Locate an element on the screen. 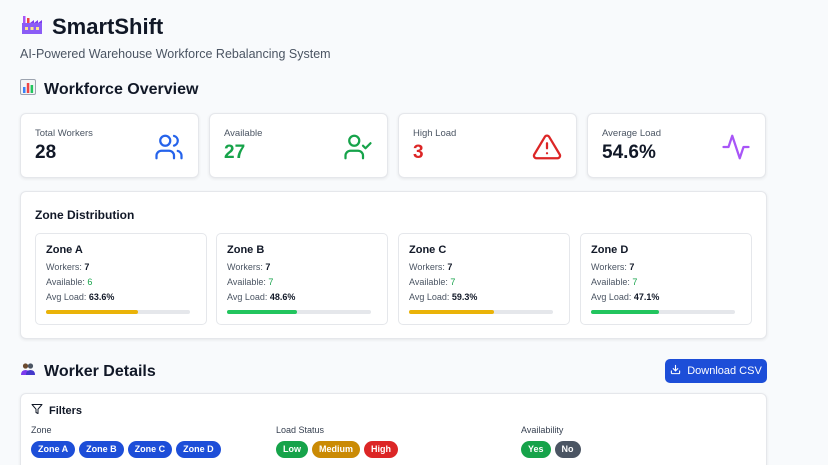  stat-card-high-load: High Load 3 is located at coordinates (487, 145).